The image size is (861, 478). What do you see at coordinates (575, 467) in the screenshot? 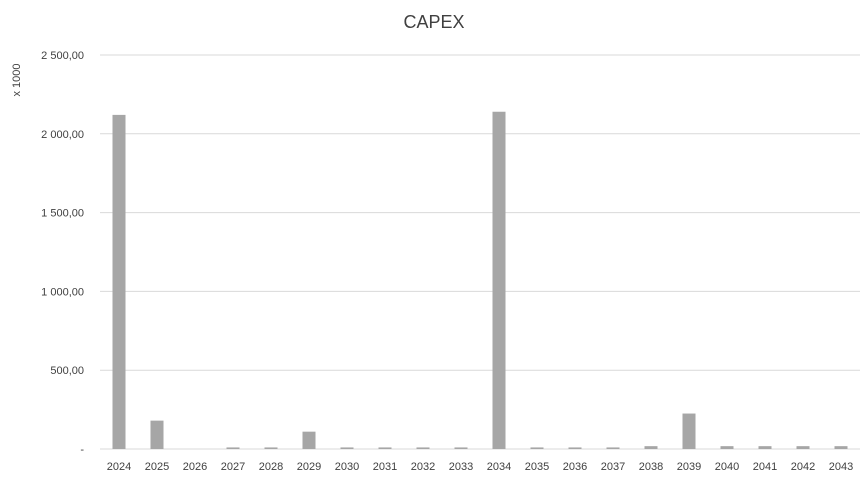
I see `x-tick-label: 2036` at bounding box center [575, 467].